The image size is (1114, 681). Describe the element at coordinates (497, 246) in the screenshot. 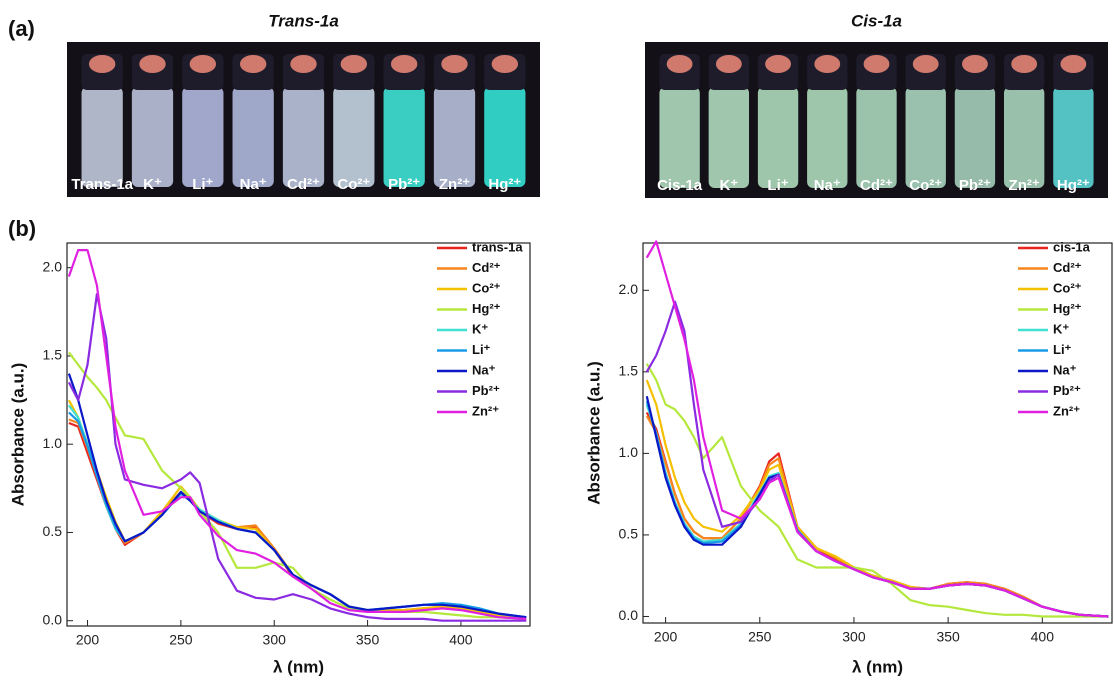

I see `legend-label: trans-1a` at that location.